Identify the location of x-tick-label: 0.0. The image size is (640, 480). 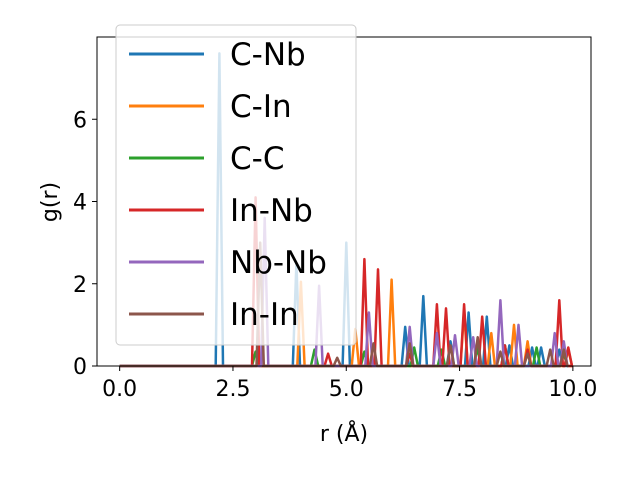
(119, 389).